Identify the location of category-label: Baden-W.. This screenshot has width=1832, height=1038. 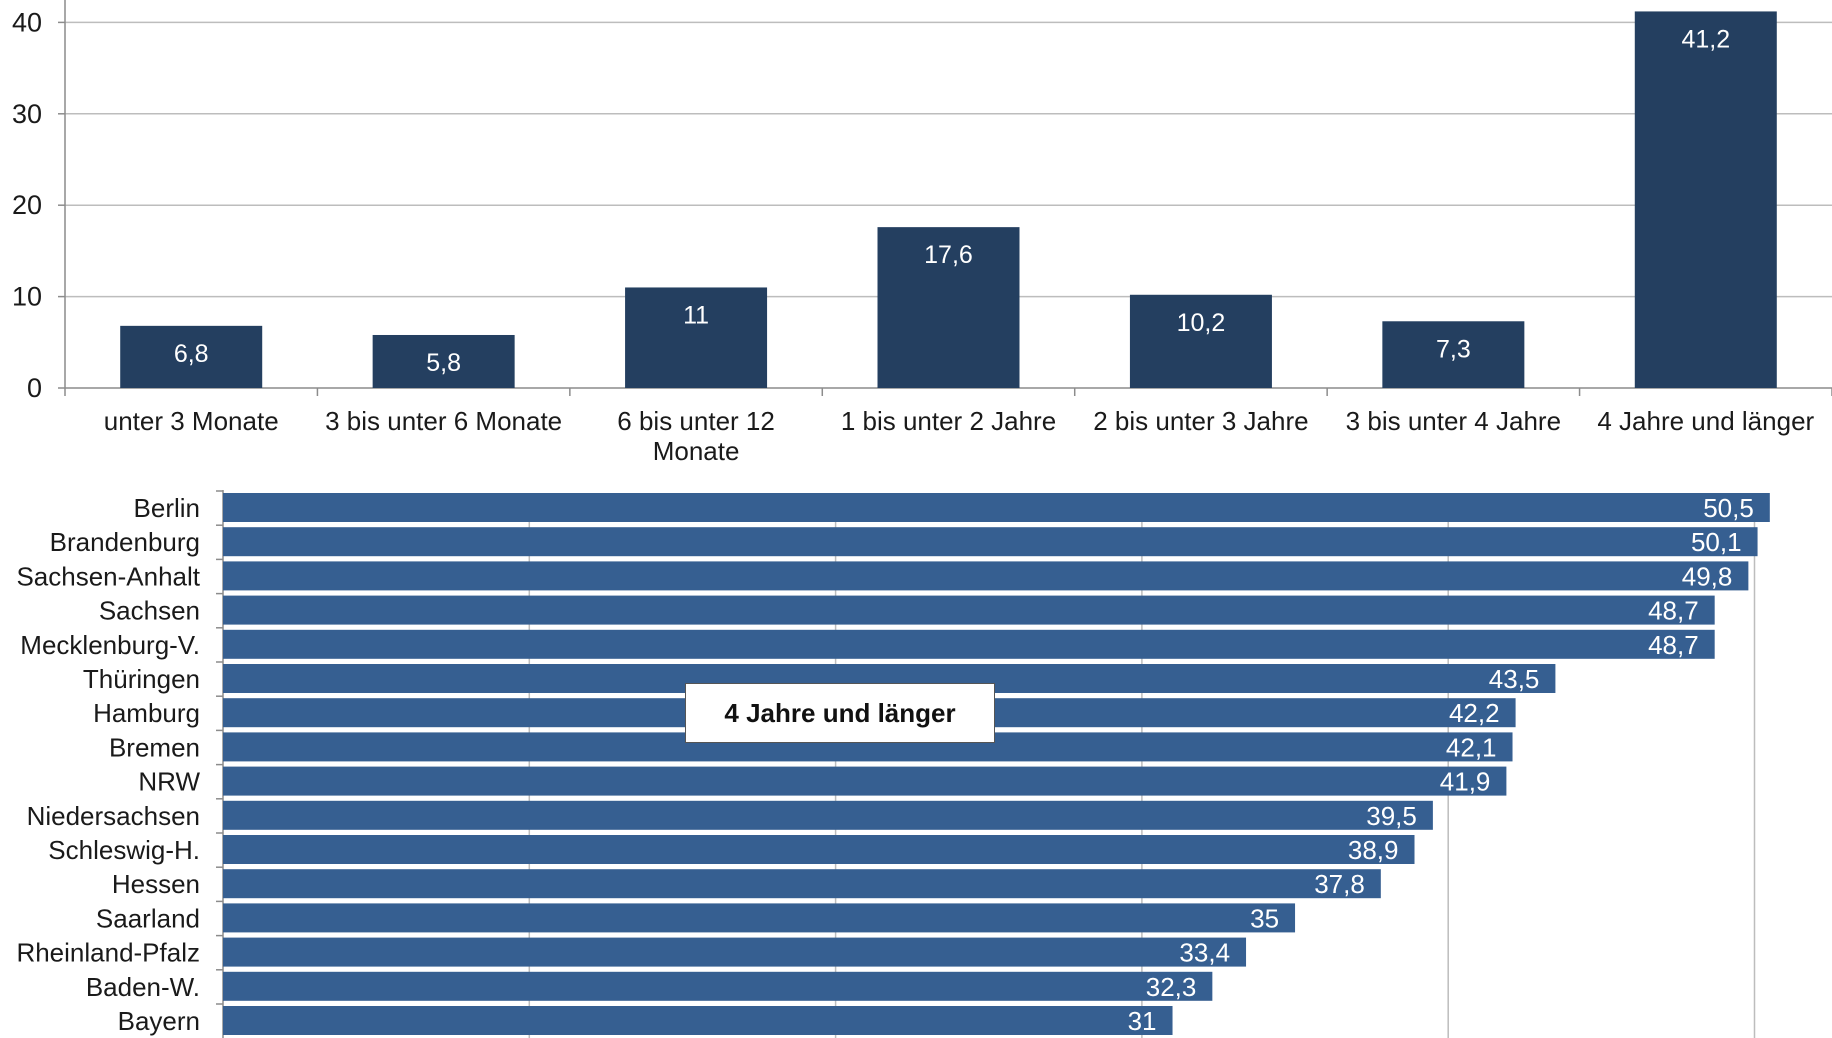
(143, 987).